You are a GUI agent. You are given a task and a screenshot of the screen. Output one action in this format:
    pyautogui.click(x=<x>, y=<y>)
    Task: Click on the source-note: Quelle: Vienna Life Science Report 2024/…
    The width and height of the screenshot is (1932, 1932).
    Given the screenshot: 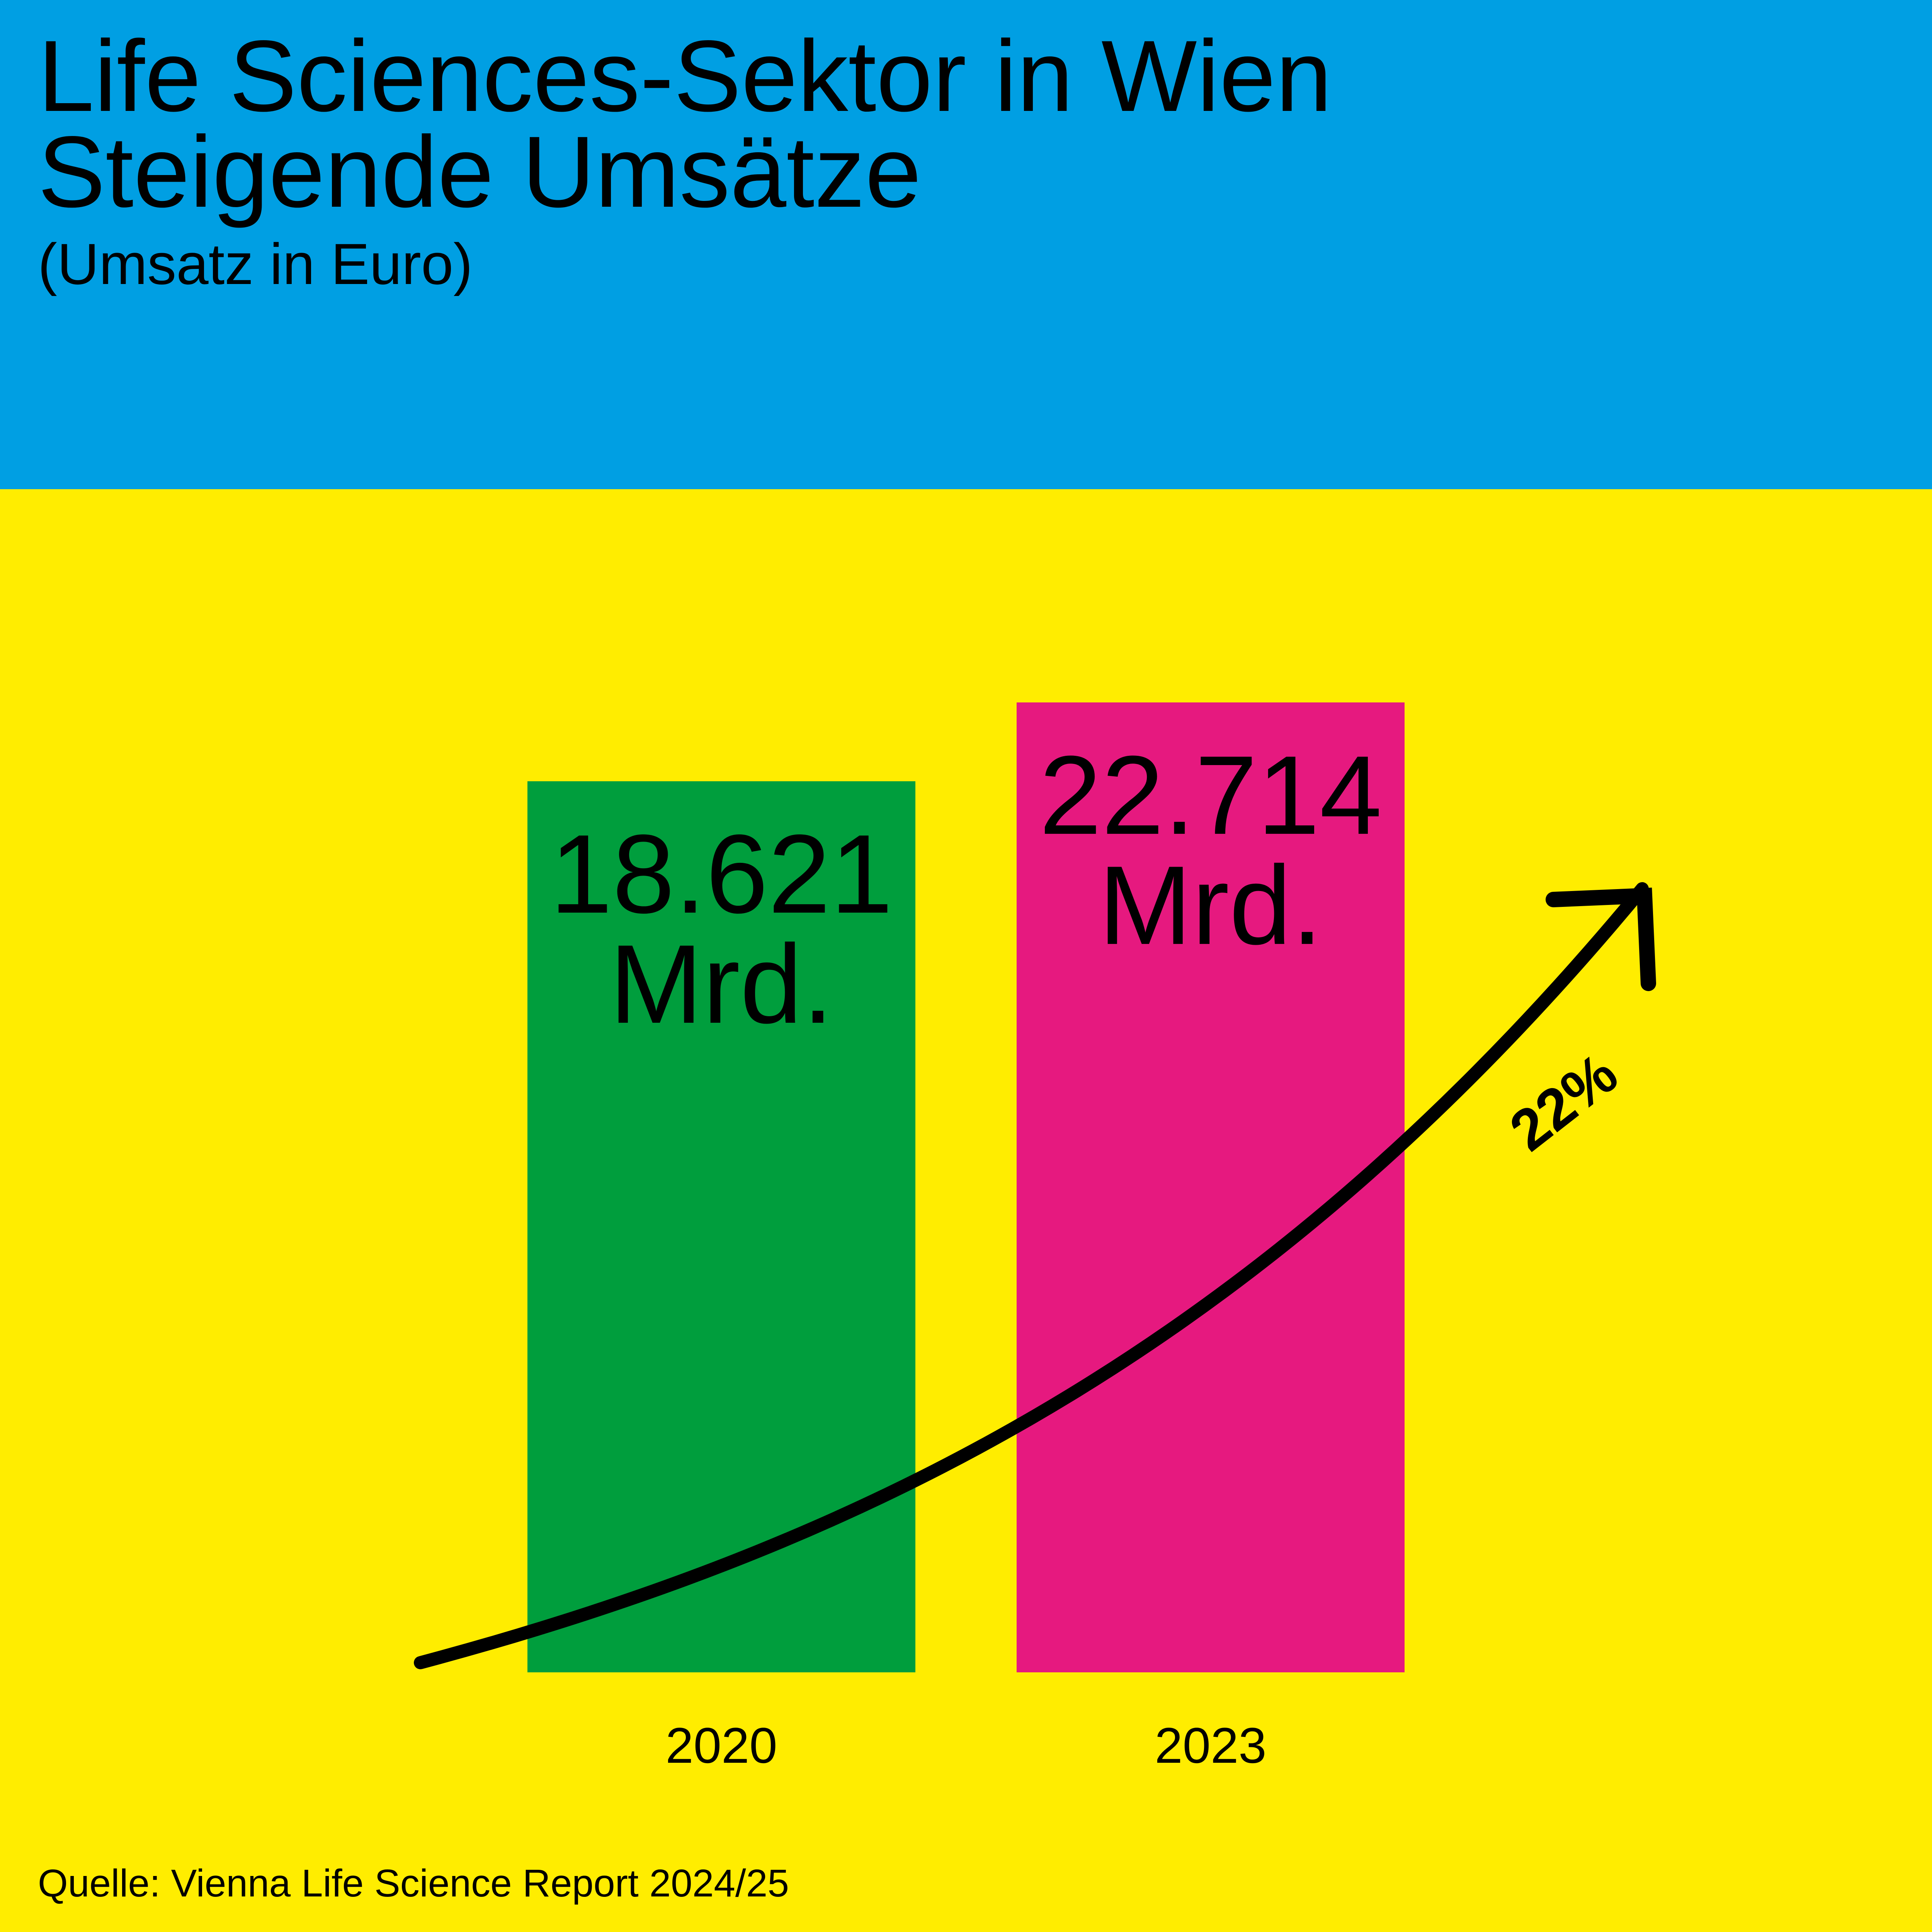 What is the action you would take?
    pyautogui.click(x=414, y=1884)
    